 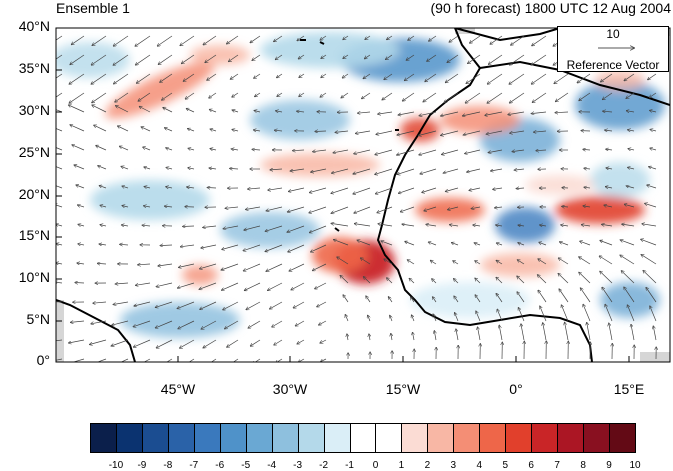 What do you see at coordinates (403, 389) in the screenshot?
I see `lon-label: 15°W` at bounding box center [403, 389].